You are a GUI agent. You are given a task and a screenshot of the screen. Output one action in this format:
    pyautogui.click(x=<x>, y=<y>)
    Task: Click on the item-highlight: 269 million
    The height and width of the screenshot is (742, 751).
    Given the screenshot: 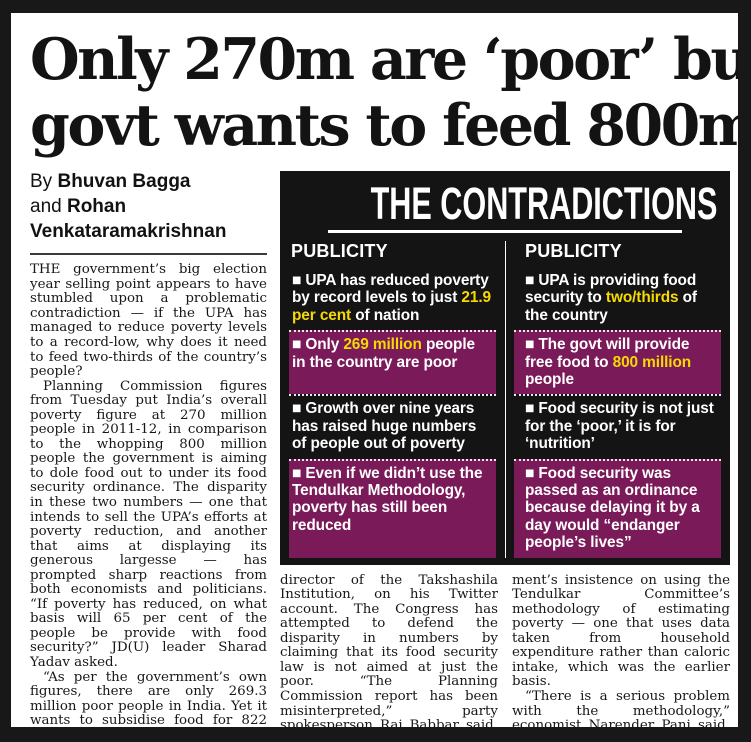 What is the action you would take?
    pyautogui.click(x=382, y=345)
    